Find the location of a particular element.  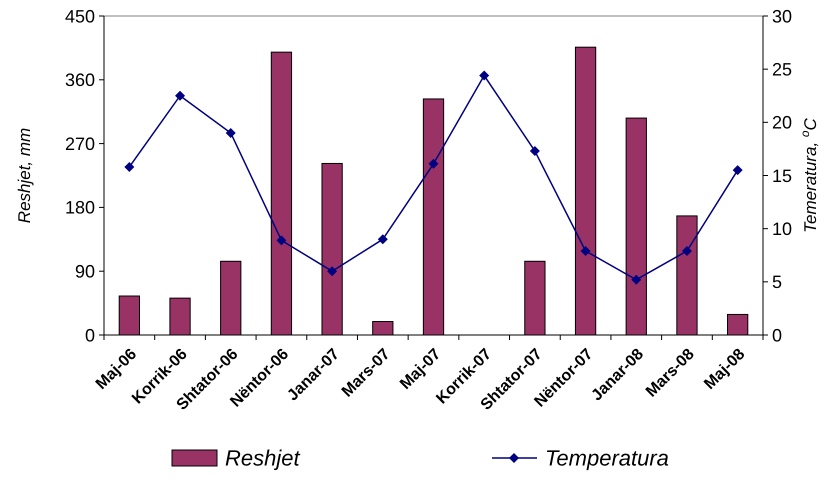

legend-label: Temperatura is located at coordinates (607, 458).